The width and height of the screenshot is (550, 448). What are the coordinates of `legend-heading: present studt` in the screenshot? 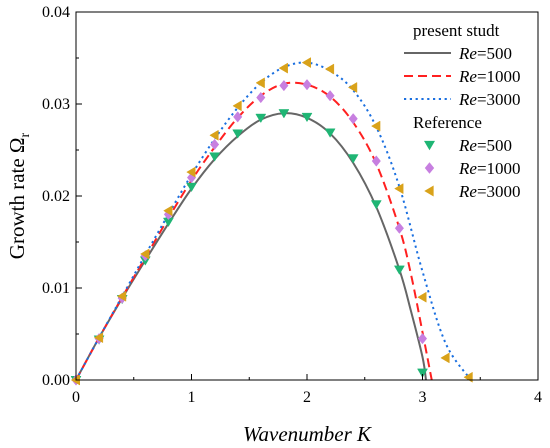 It's located at (456, 30).